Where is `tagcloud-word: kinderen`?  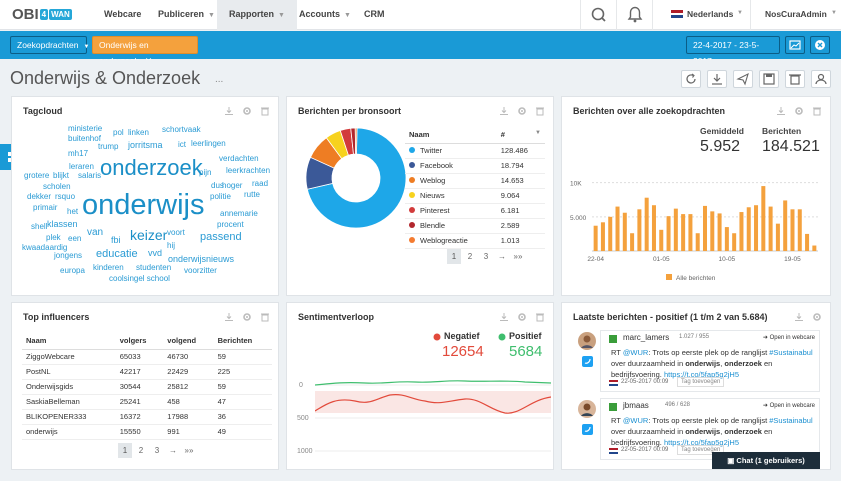 tagcloud-word: kinderen is located at coordinates (108, 267).